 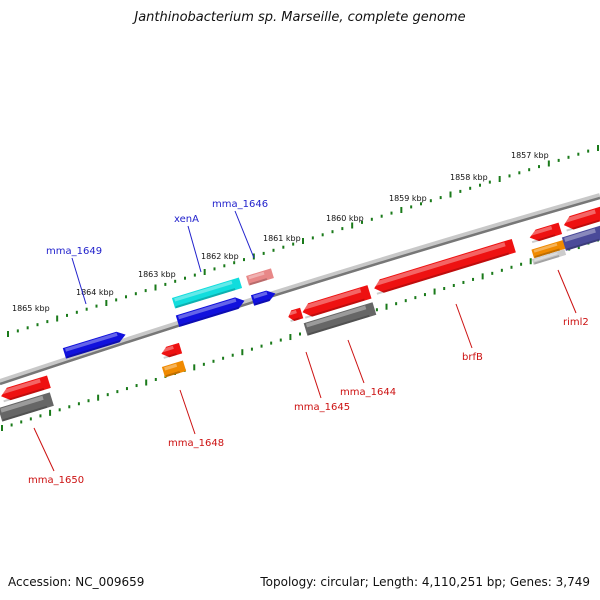 What do you see at coordinates (345, 218) in the screenshot?
I see `tick-label: 1860 kbp` at bounding box center [345, 218].